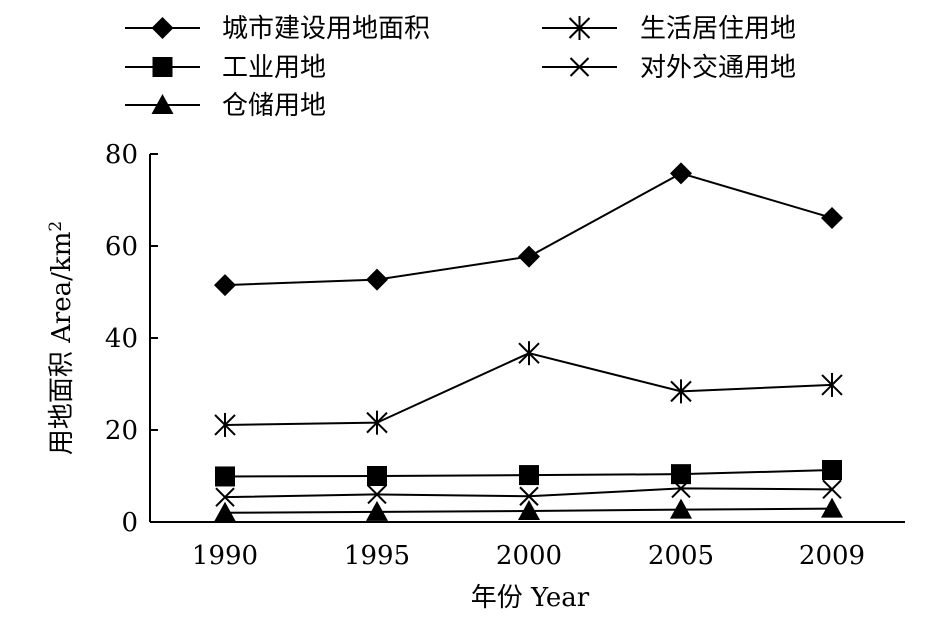 This screenshot has height=626, width=945. What do you see at coordinates (377, 556) in the screenshot?
I see `x-tick-label: 1995` at bounding box center [377, 556].